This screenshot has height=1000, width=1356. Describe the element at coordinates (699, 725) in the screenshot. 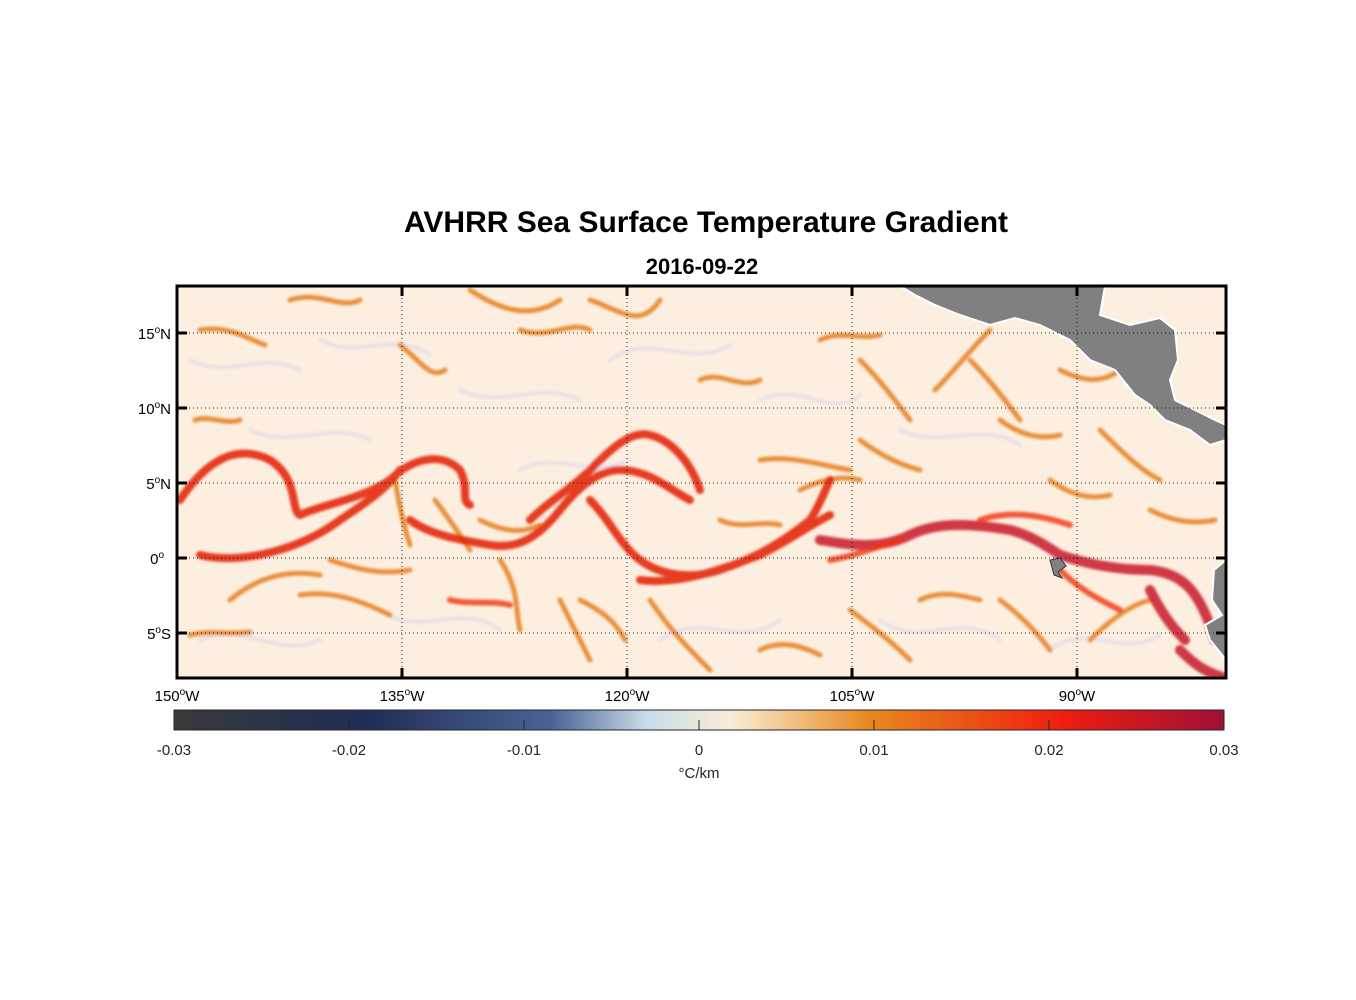

I see `colorbar-ticks` at that location.